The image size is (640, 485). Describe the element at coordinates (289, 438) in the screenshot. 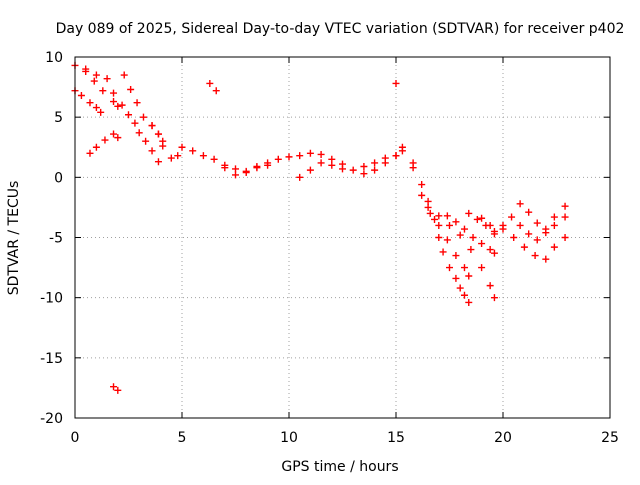

I see `x-tick-label: 10` at that location.